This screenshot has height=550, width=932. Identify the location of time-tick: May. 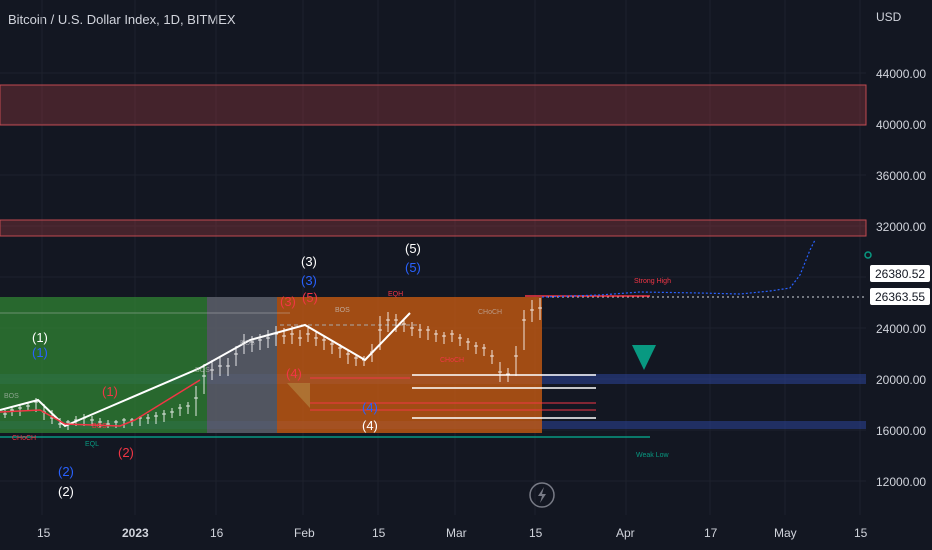
(785, 533).